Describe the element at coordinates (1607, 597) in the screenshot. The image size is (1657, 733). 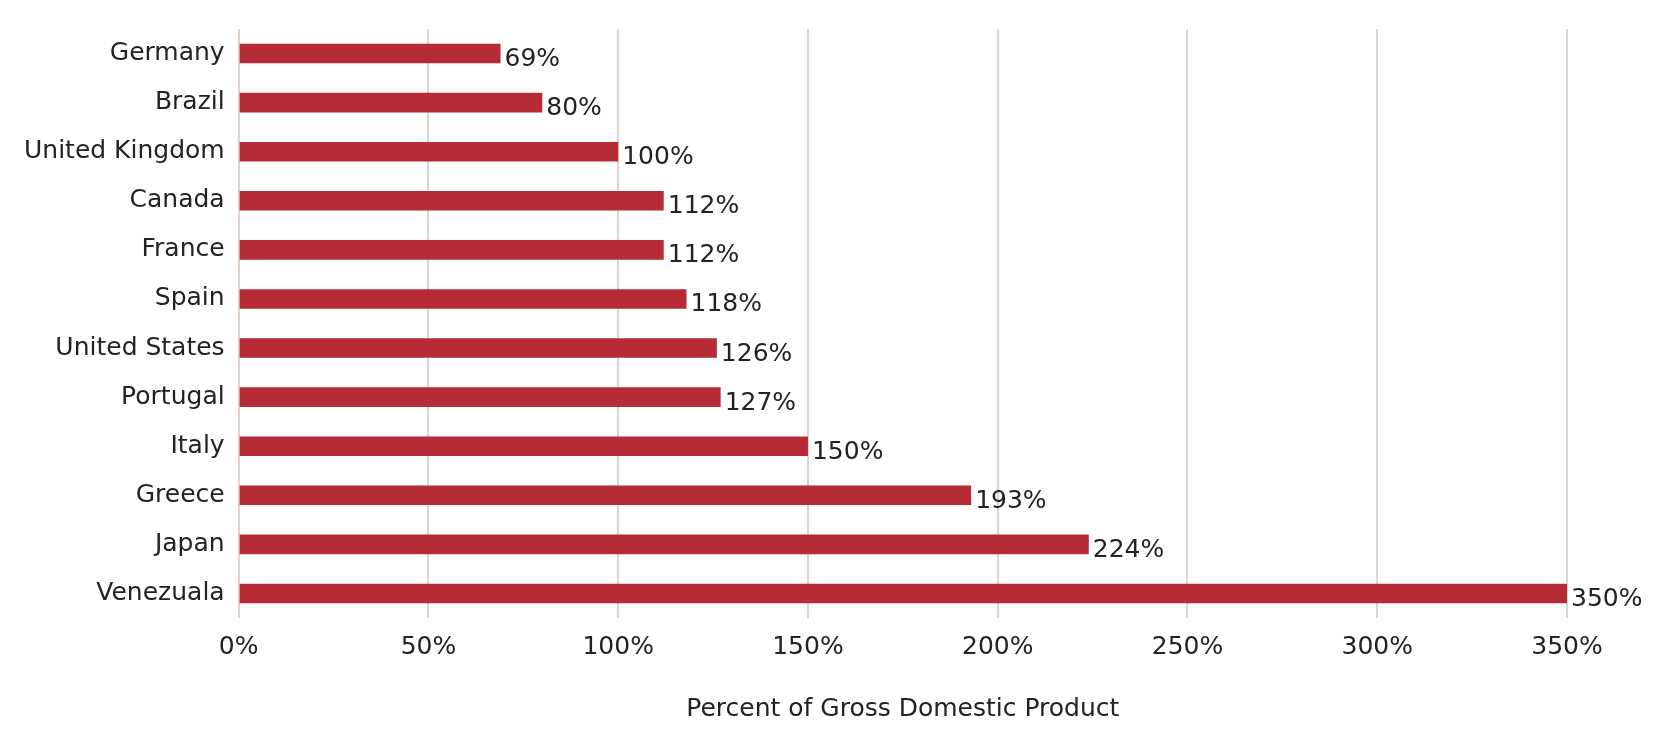
I see `data-label: 350%` at that location.